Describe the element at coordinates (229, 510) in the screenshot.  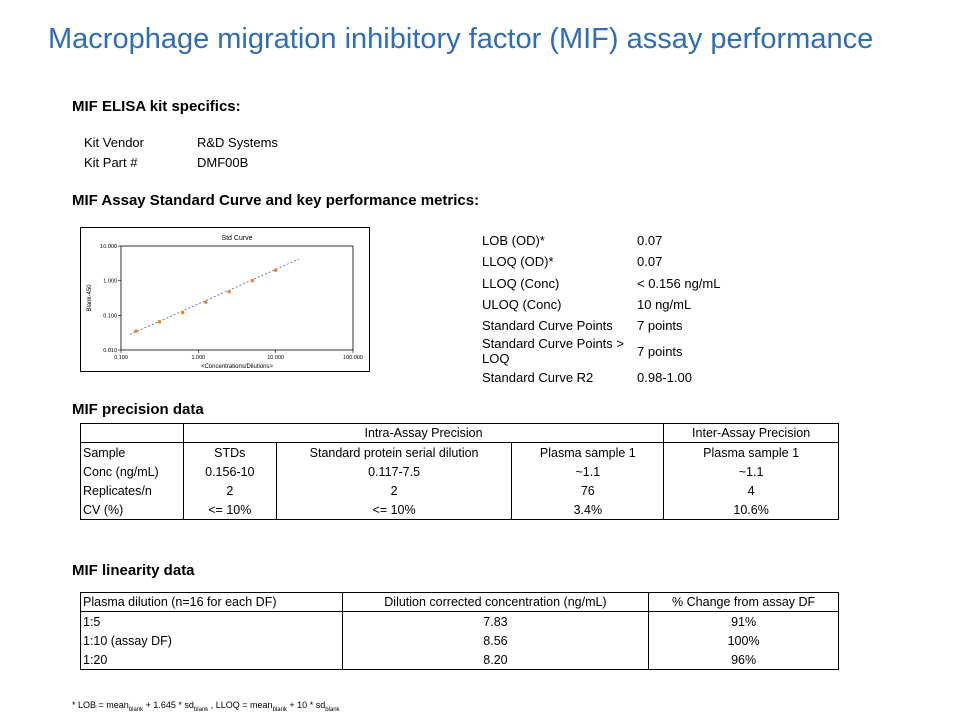
I see `table-cell: <= 10%` at that location.